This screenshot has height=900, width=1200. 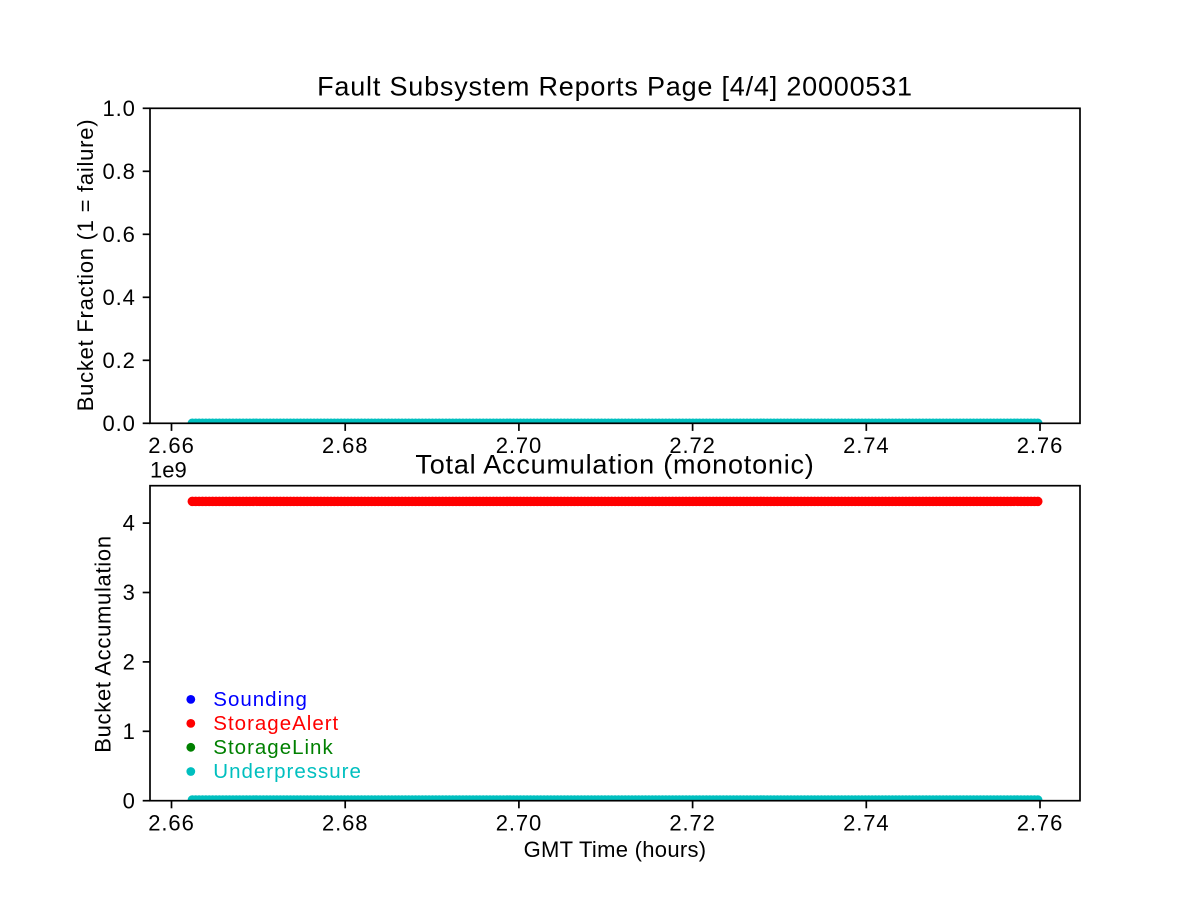 What do you see at coordinates (129, 800) in the screenshot?
I see `svg-text: 0` at bounding box center [129, 800].